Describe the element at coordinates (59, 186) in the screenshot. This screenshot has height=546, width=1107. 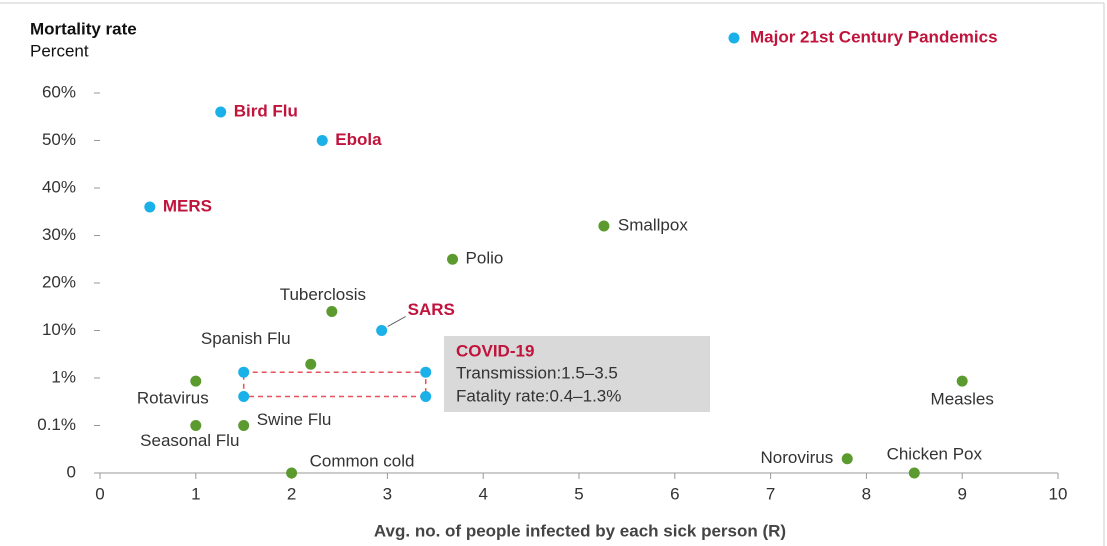
I see `y-tick-label: 40%` at that location.